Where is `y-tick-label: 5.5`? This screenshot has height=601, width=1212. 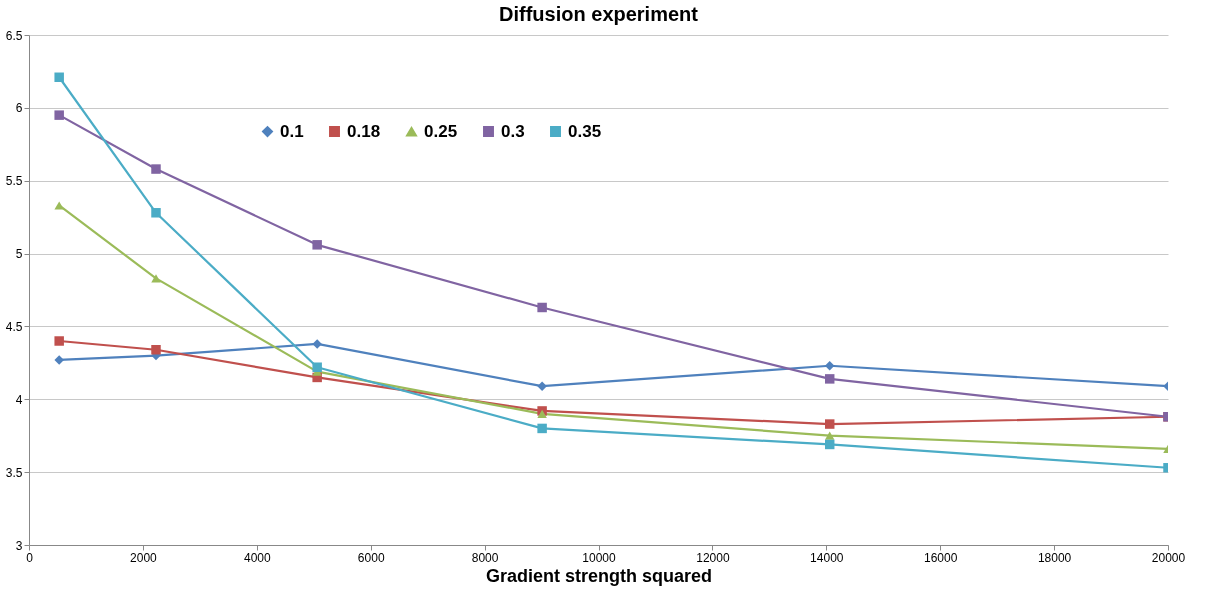
y-tick-label: 5.5 is located at coordinates (14, 181).